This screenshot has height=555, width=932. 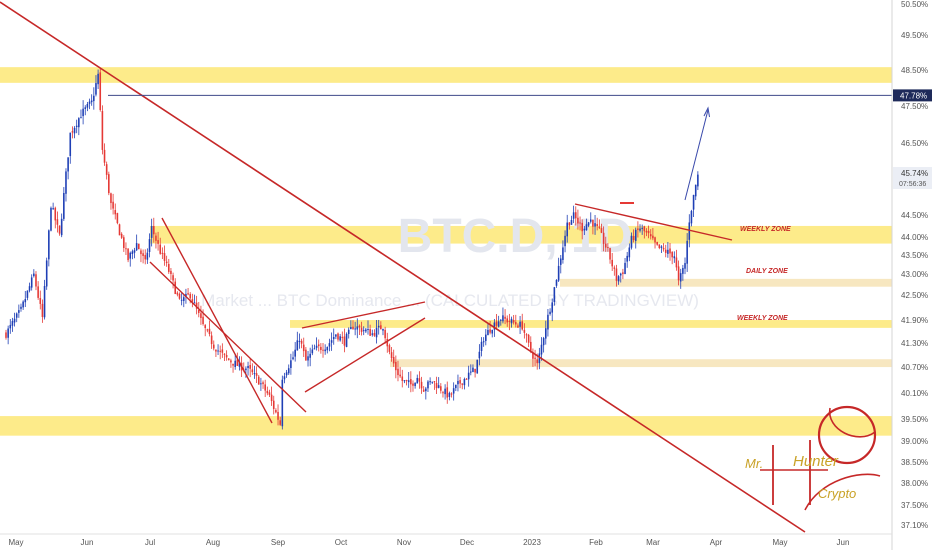 What do you see at coordinates (150, 542) in the screenshot?
I see `x-tick-label: Jul` at bounding box center [150, 542].